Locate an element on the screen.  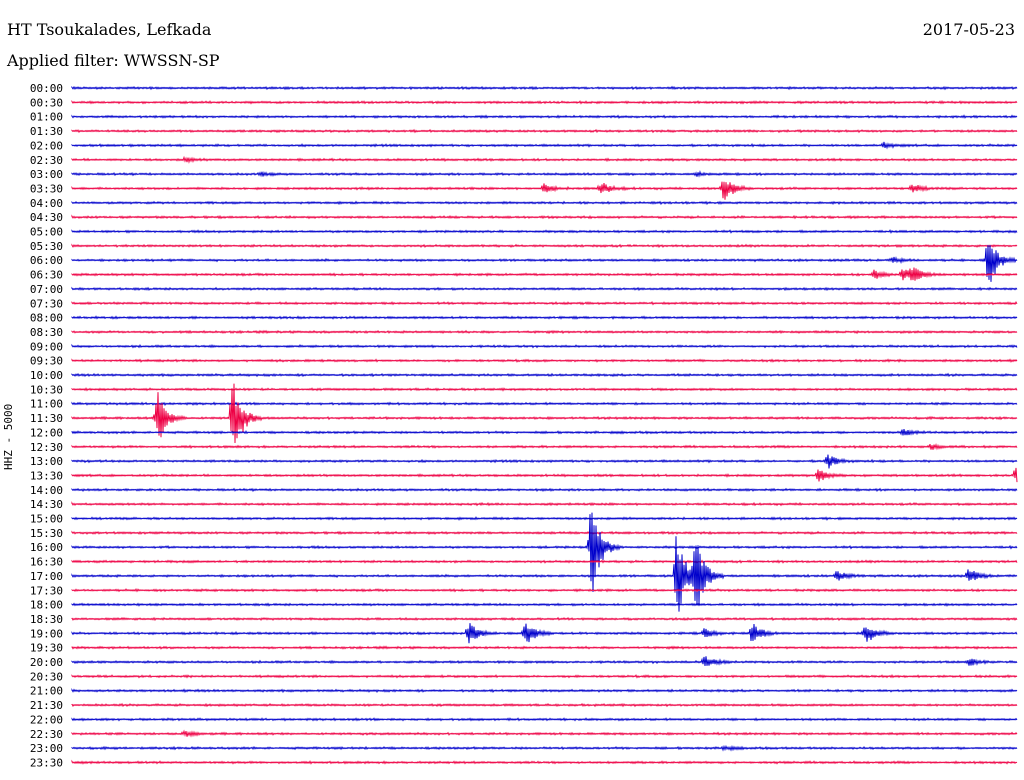
date-label: 2017-05-23 is located at coordinates (968, 29).